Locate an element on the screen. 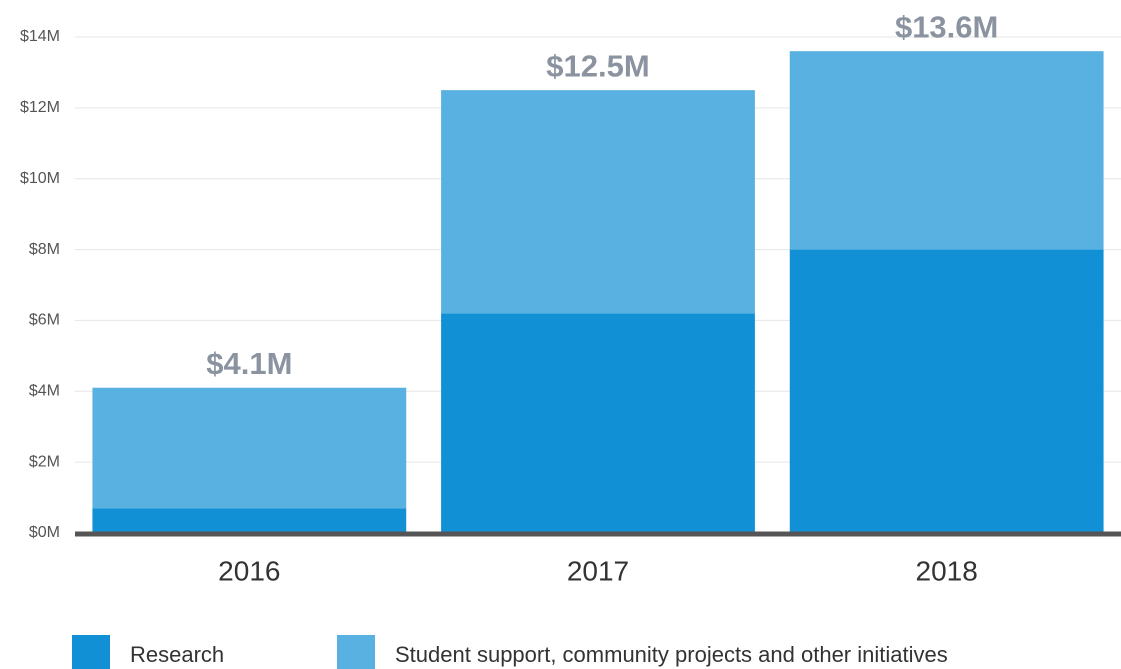 This screenshot has width=1121, height=669. y-tick-label: $6M is located at coordinates (44, 320).